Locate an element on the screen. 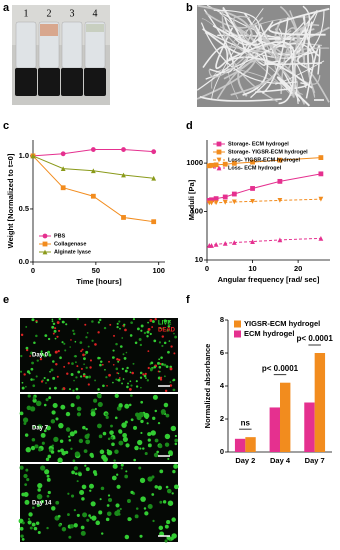  micrograph is located at coordinates (99, 355).